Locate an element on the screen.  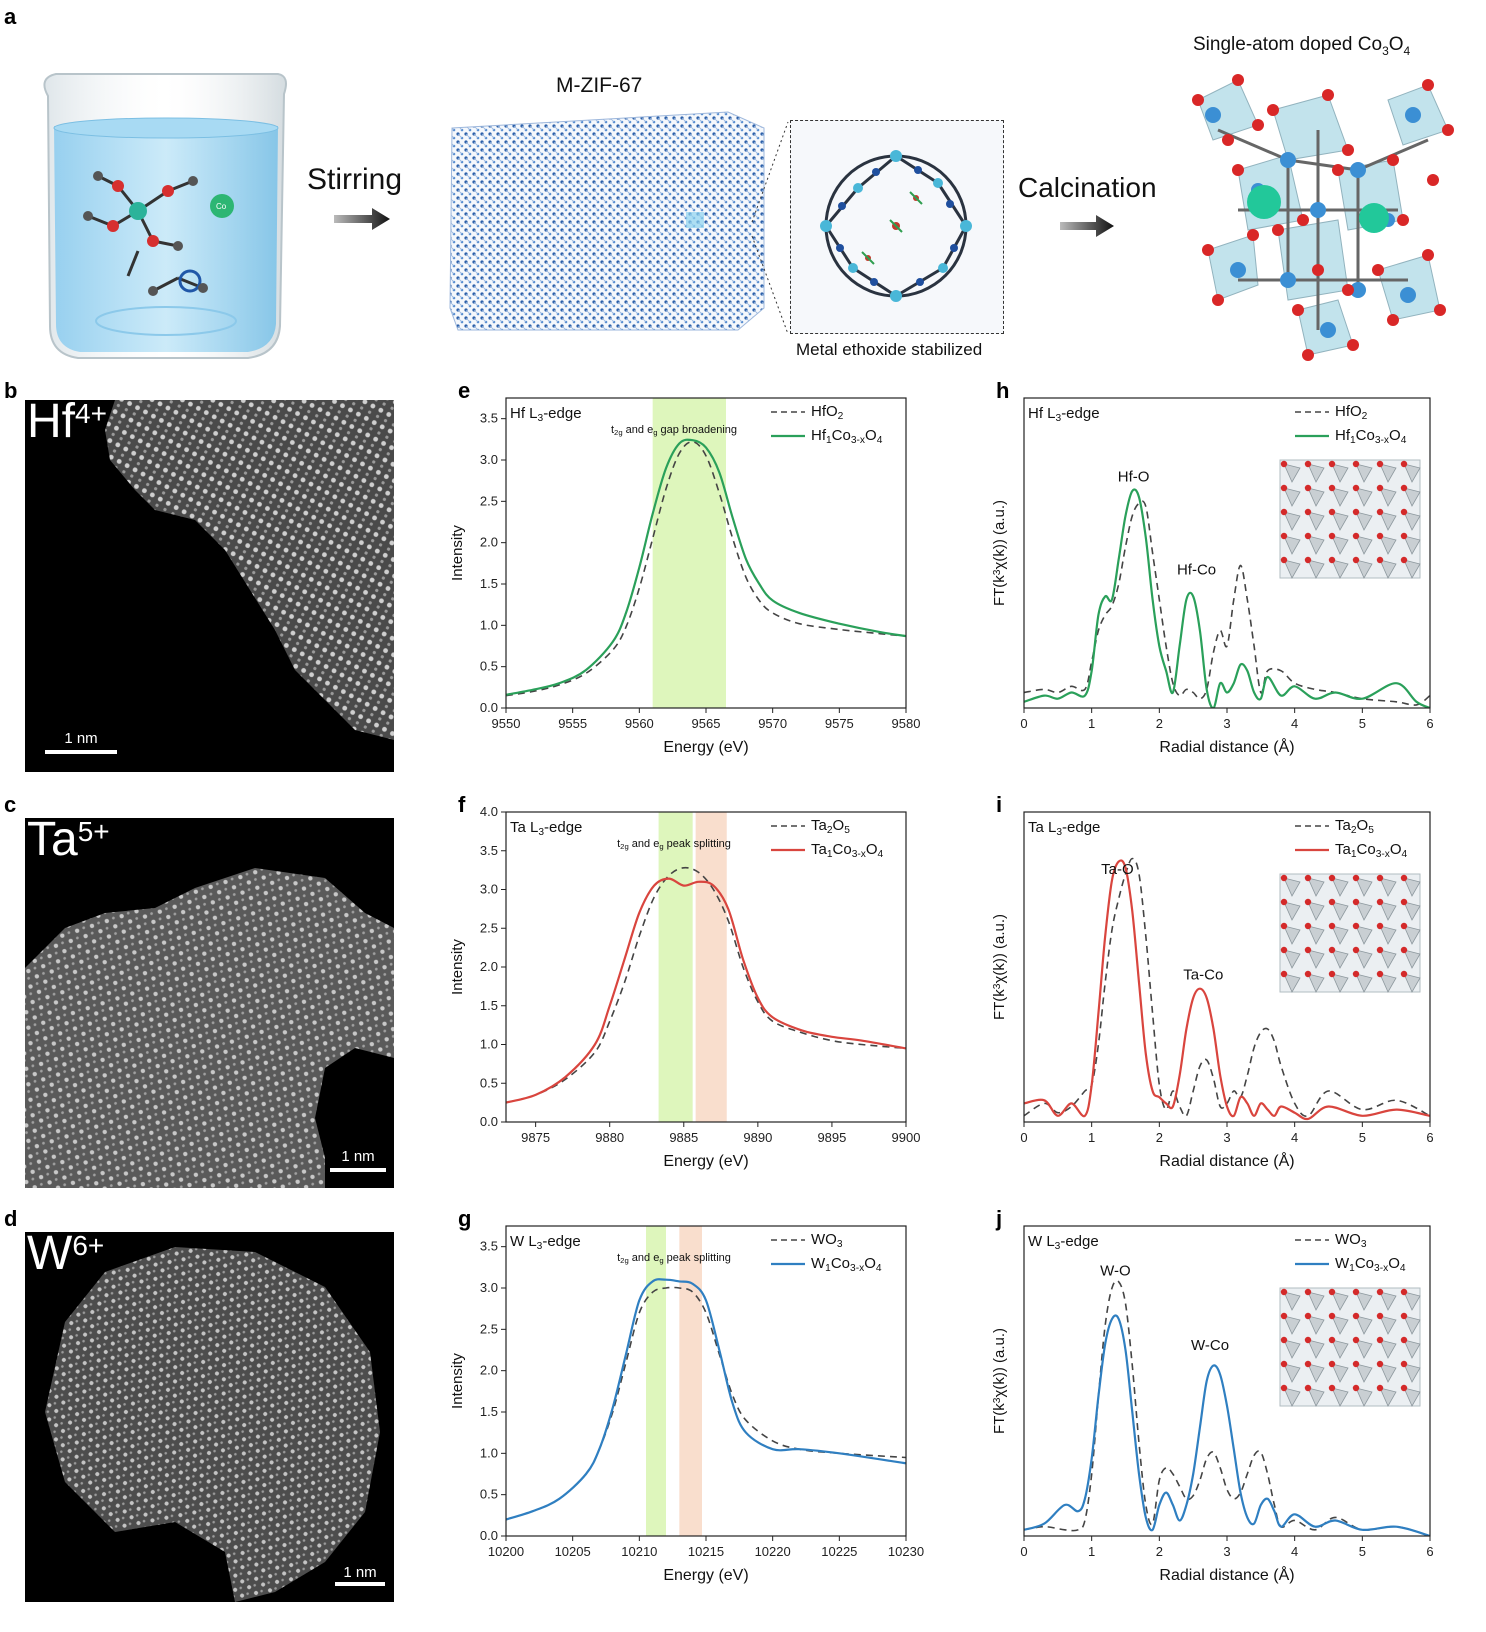
arrow-right-icon is located at coordinates (1087, 226).